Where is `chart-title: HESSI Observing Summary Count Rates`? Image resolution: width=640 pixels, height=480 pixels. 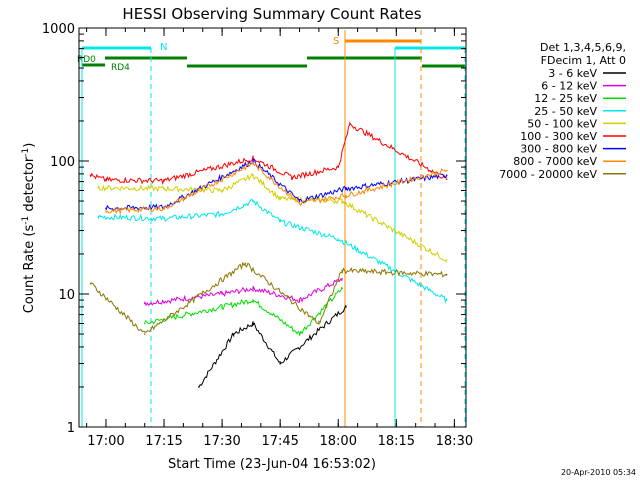 chart-title: HESSI Observing Summary Count Rates is located at coordinates (271, 14).